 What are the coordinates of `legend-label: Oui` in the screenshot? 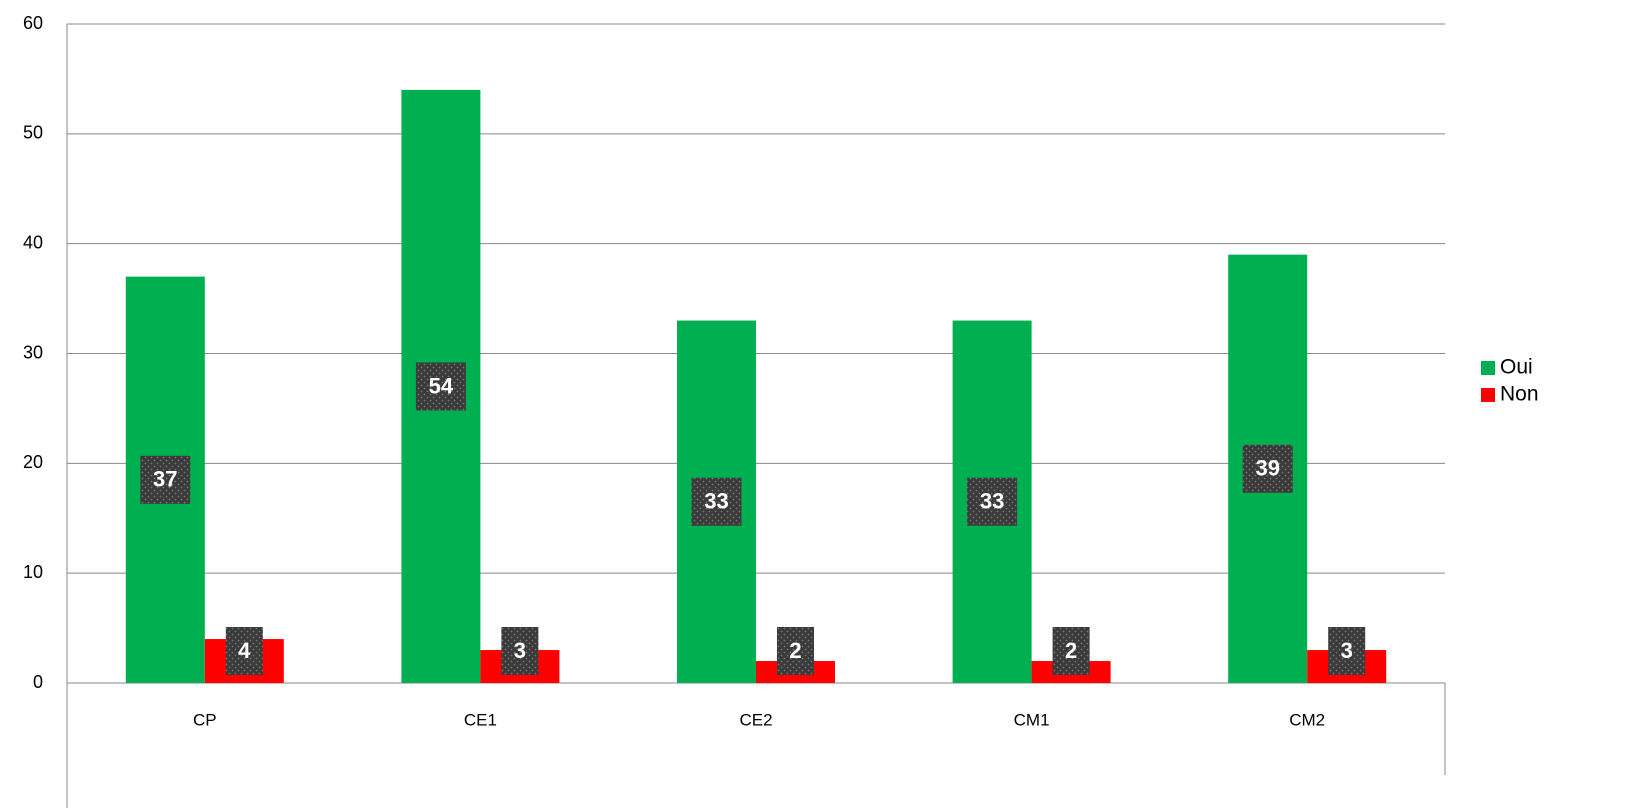 It's located at (1516, 367).